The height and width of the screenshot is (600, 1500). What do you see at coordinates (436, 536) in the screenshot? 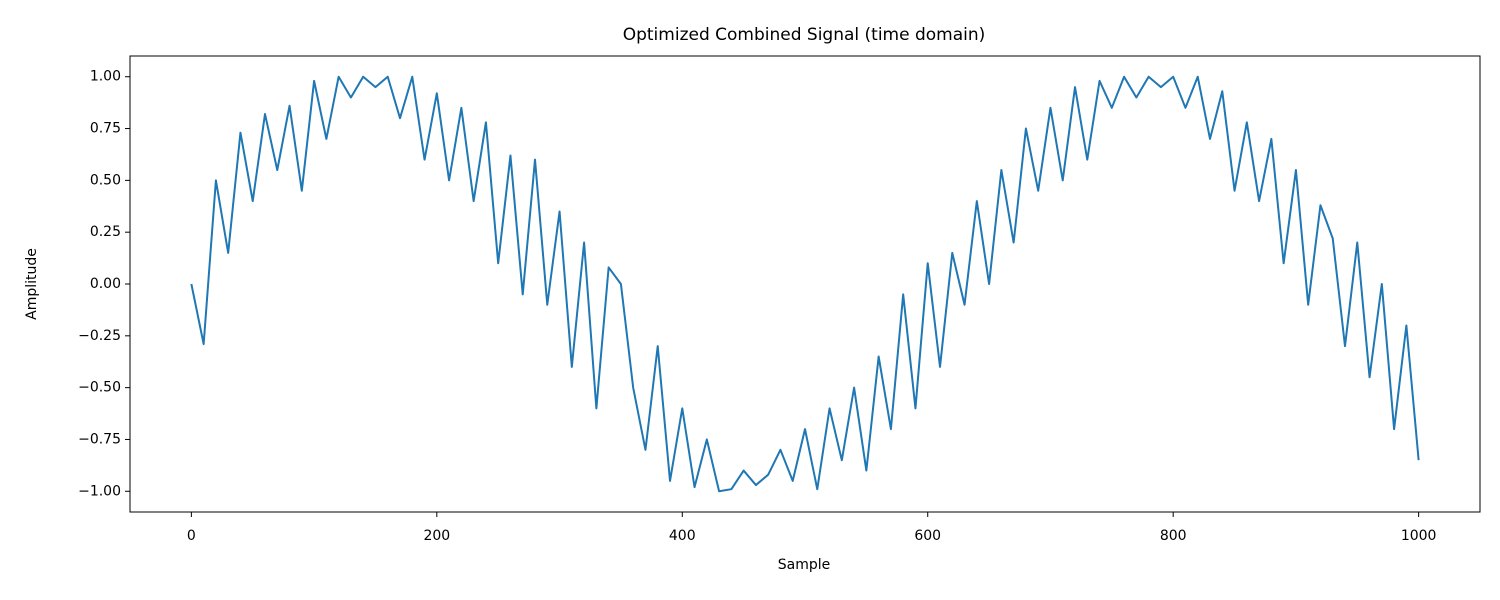
I see `x-tick-label: 200` at bounding box center [436, 536].